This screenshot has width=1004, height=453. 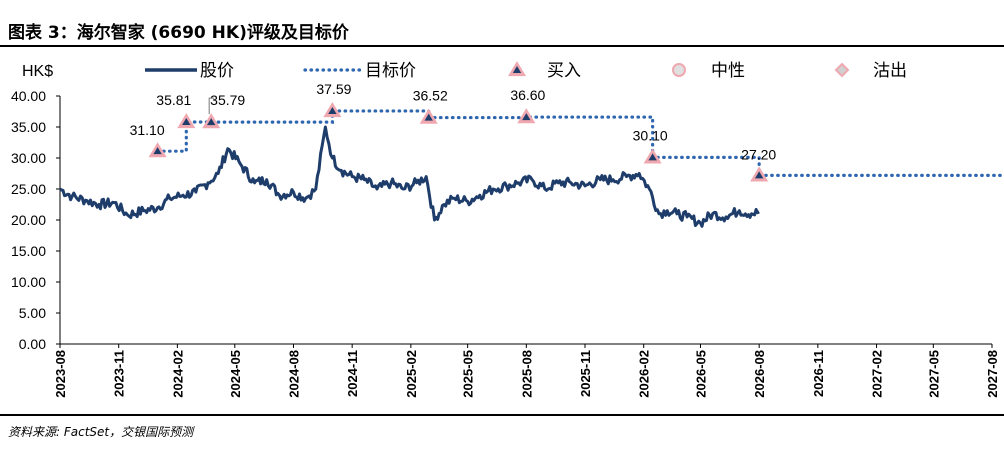 What do you see at coordinates (890, 71) in the screenshot?
I see `legend-label: 沽出` at bounding box center [890, 71].